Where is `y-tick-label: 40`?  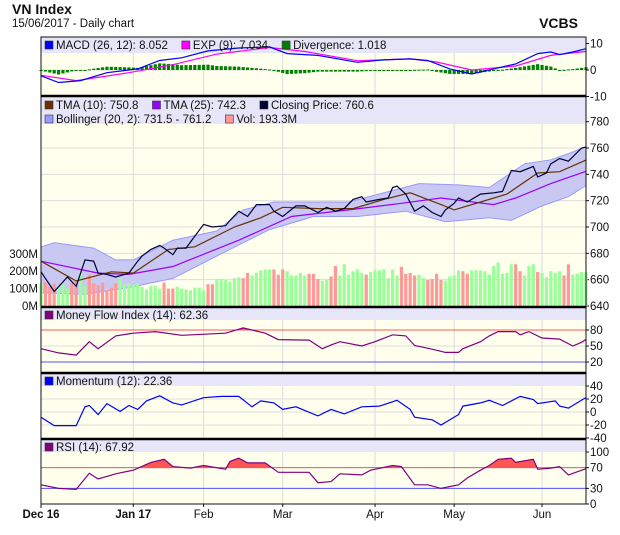 y-tick-label: 40 is located at coordinates (596, 387).